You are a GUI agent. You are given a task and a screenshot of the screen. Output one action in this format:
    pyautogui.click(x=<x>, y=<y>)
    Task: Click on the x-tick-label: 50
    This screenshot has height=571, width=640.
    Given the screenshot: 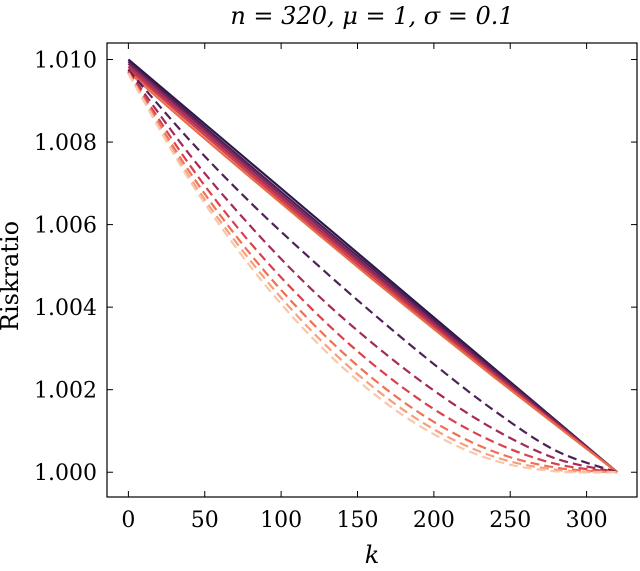 What is the action you would take?
    pyautogui.click(x=205, y=520)
    